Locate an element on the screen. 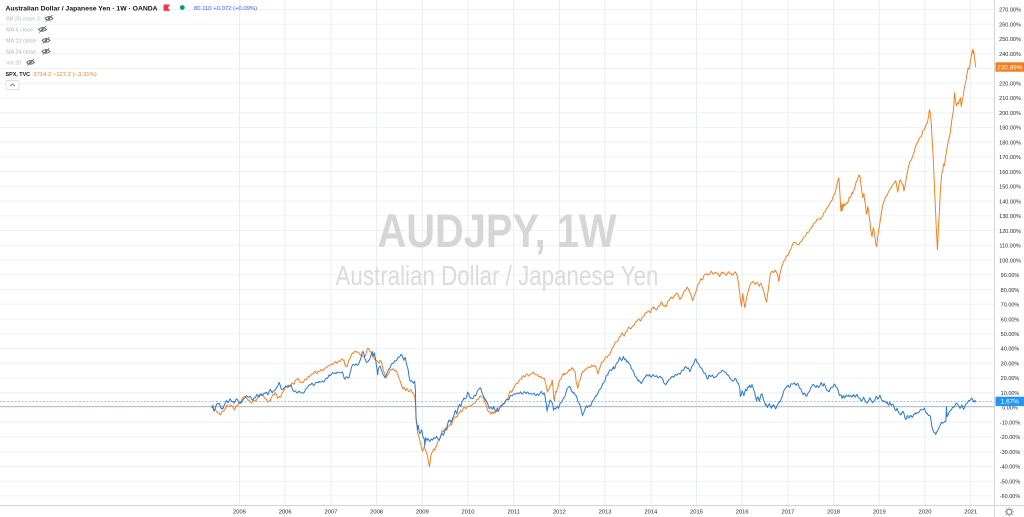 The image size is (1024, 517). svg-text: 80.00% is located at coordinates (1010, 291).